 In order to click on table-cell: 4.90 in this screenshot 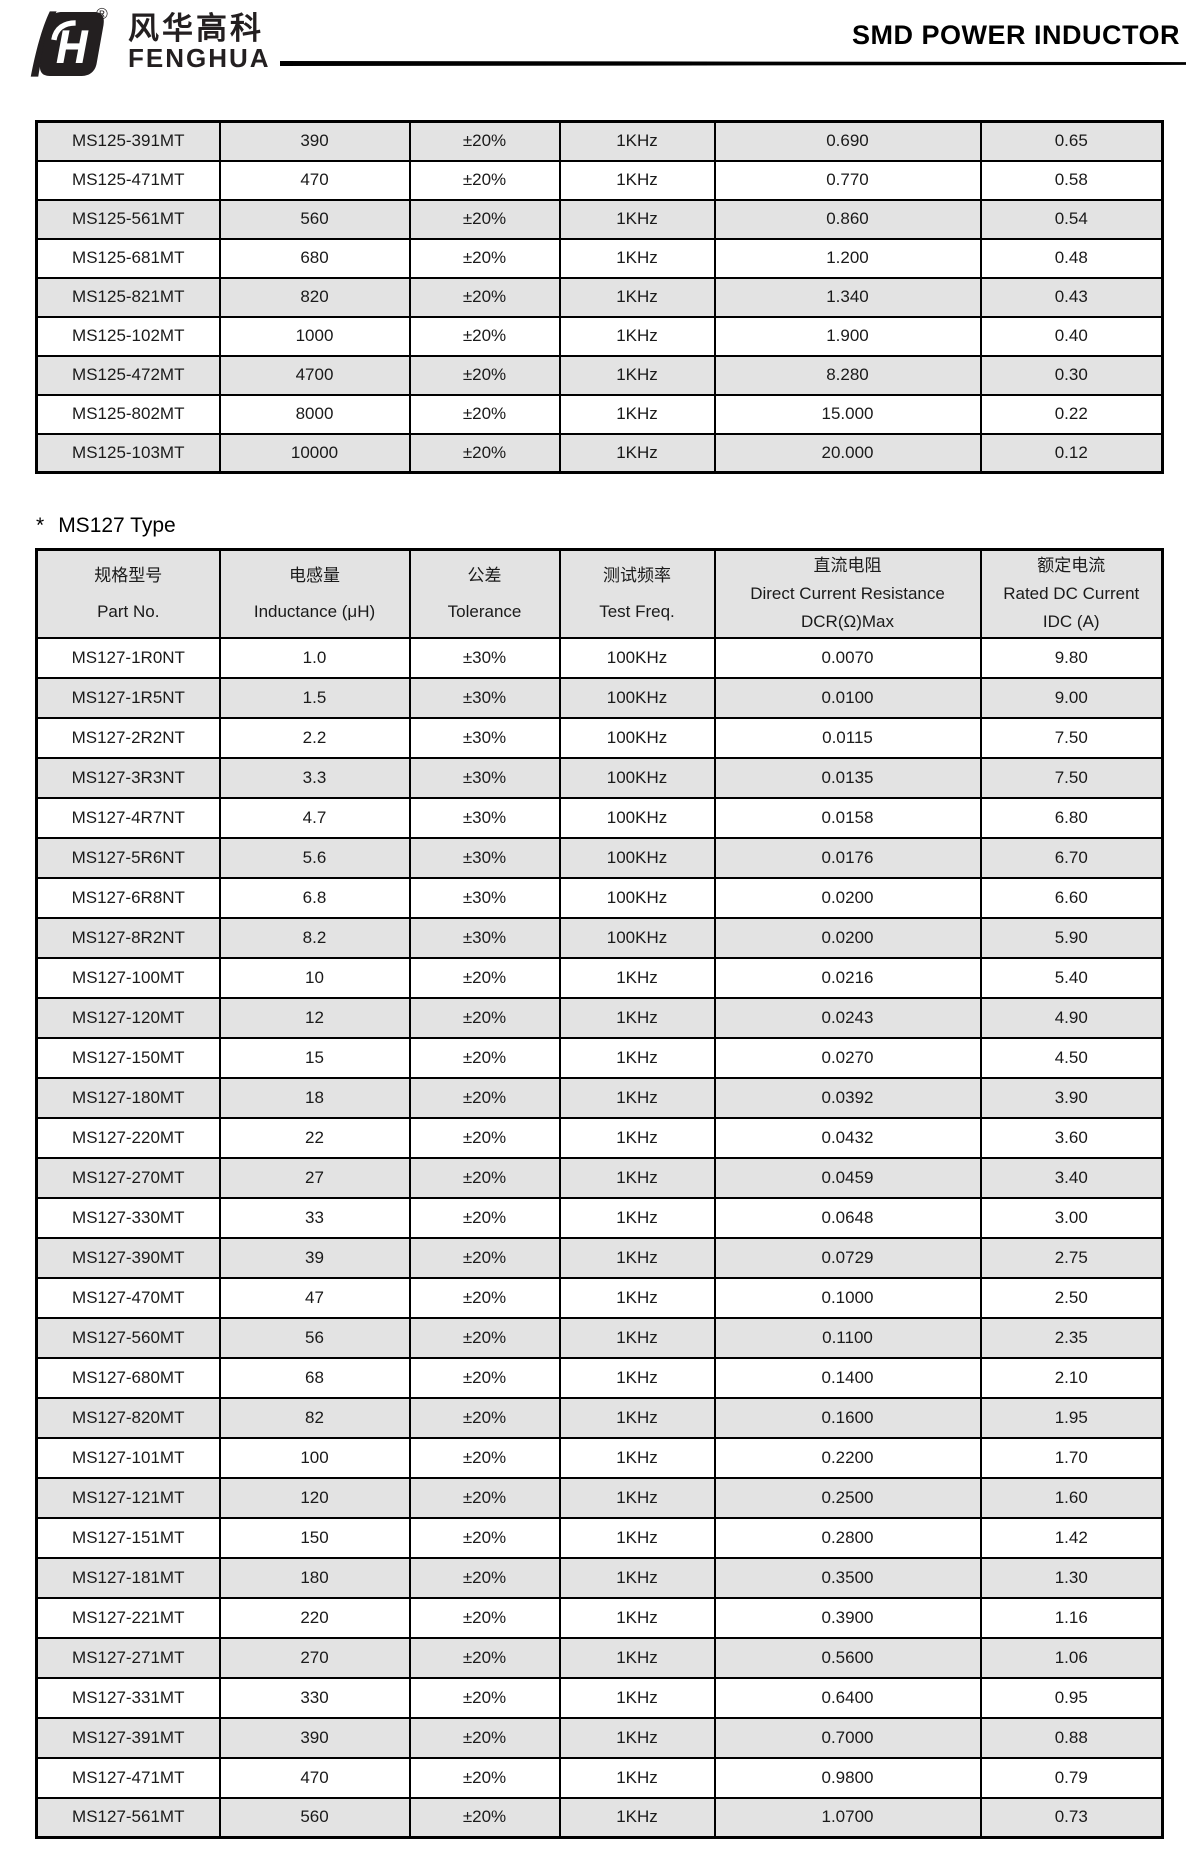, I will do `click(1071, 1017)`.